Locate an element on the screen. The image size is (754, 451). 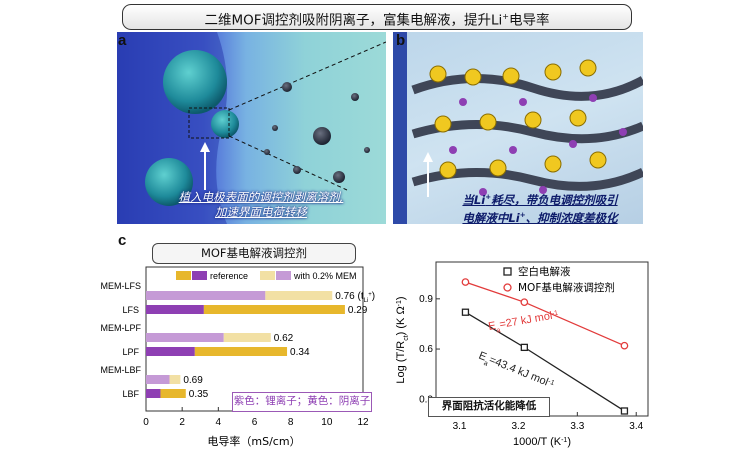
bar-yellow-MEM-LFS is located at coordinates (299, 295).